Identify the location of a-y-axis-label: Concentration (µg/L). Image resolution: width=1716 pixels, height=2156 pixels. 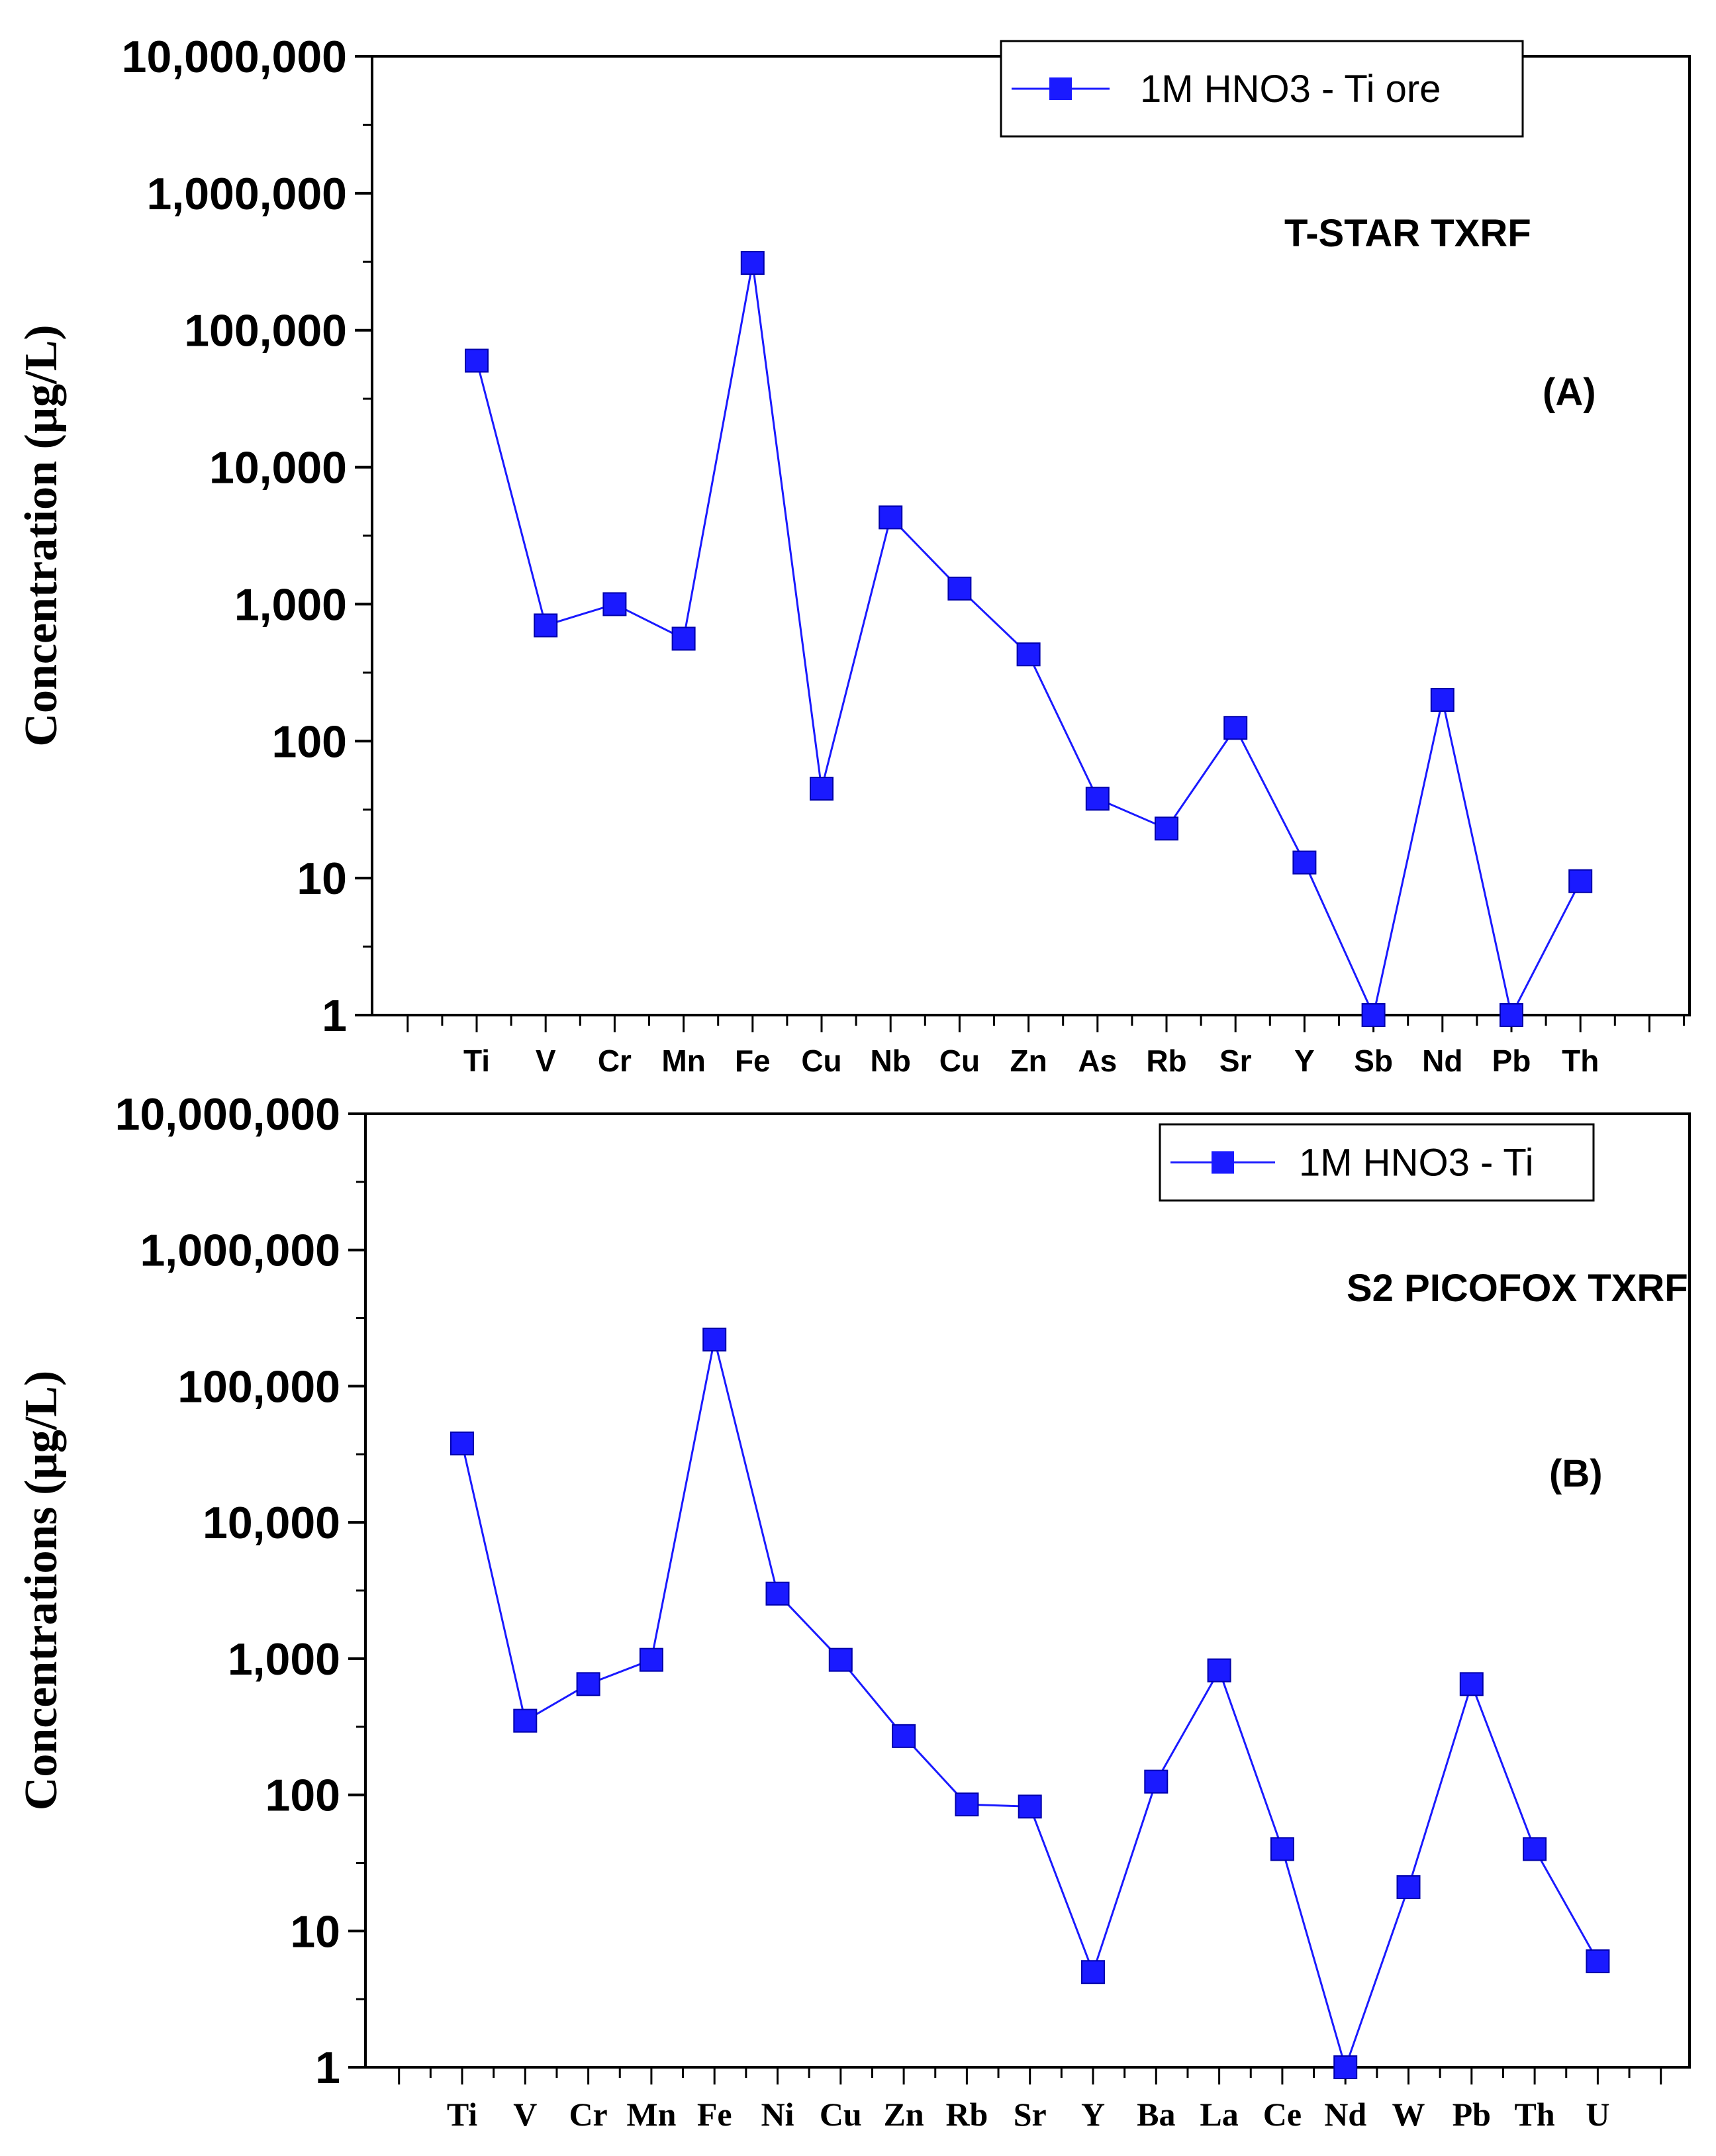
(41, 535).